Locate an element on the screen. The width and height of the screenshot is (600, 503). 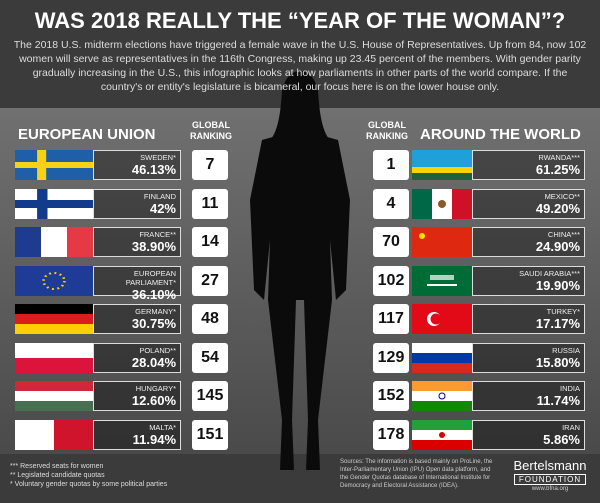
entity-name: RUSSIA is located at coordinates (566, 350).